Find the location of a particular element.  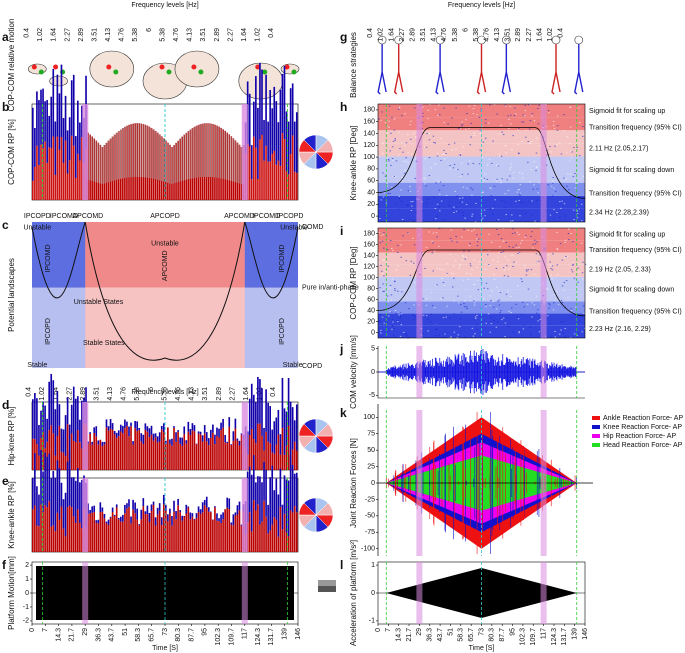

zone is located at coordinates (271, 327).